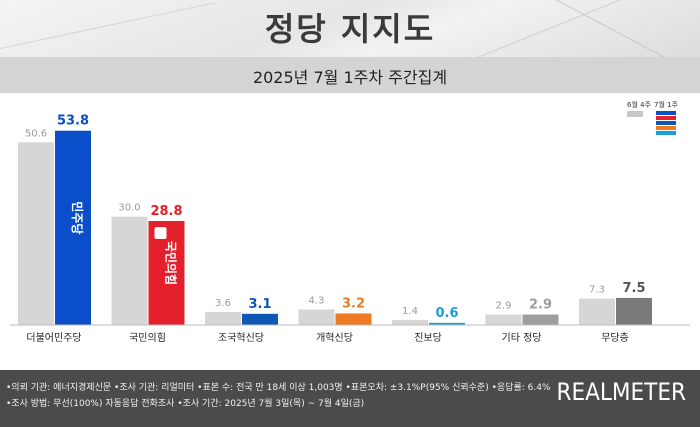 The height and width of the screenshot is (427, 700). What do you see at coordinates (36, 133) in the screenshot?
I see `value-label-prev: 50.6` at bounding box center [36, 133].